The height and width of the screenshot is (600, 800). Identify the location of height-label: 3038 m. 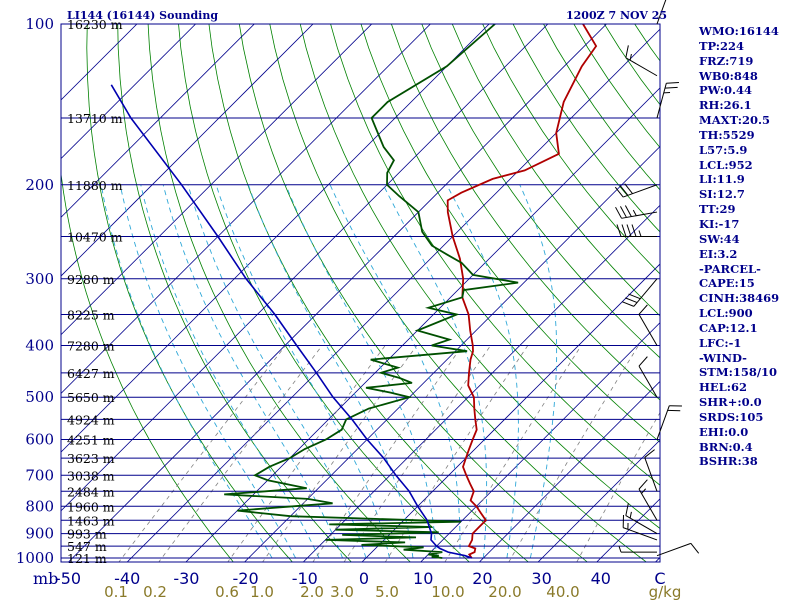
(91, 475).